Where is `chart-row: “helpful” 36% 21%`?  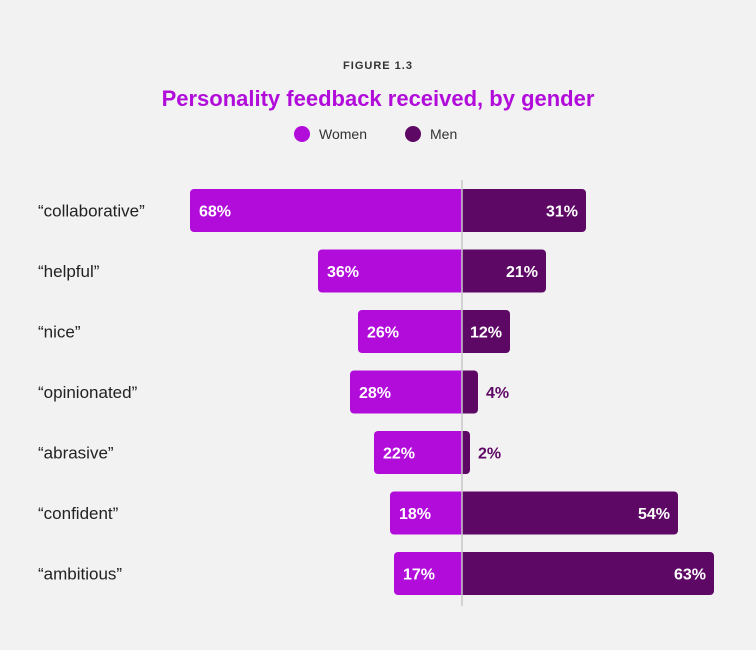
chart-row: “helpful” 36% 21% is located at coordinates (292, 271).